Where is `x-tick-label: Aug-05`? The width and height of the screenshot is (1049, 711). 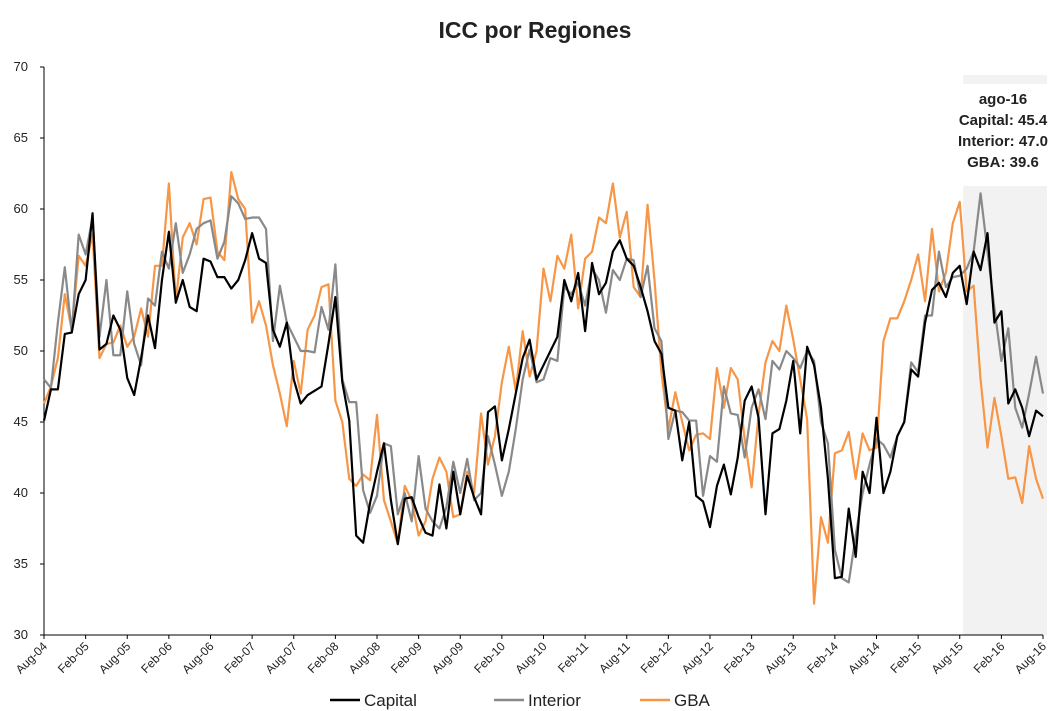
x-tick-label: Aug-05 is located at coordinates (114, 657).